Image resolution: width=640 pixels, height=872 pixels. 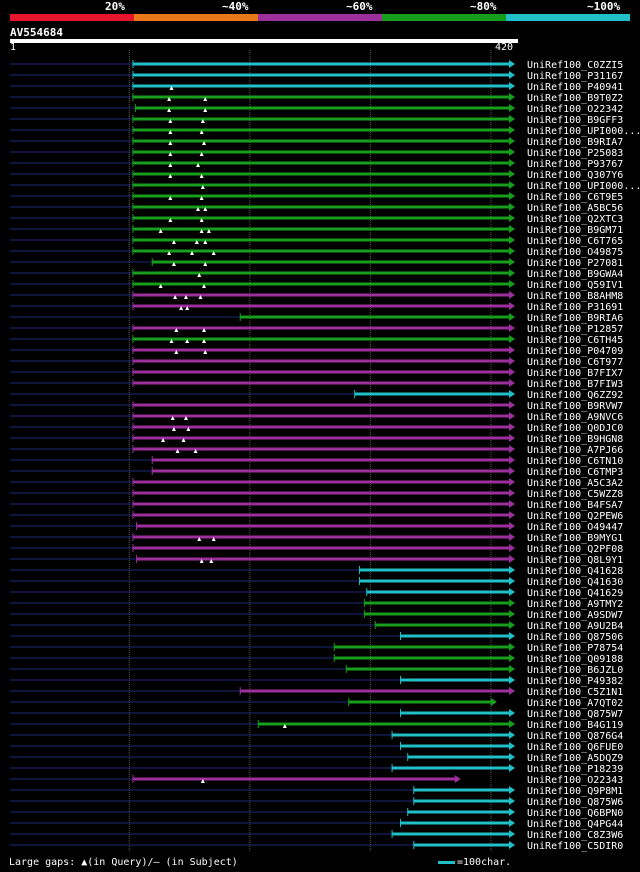 I want to click on hit-label: UniRef100_B4FSA7, so click(x=575, y=505).